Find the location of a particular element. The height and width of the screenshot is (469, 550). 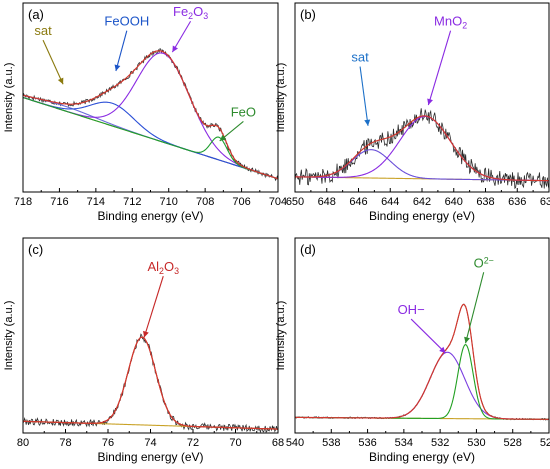

x-tick-label: 538 is located at coordinates (331, 443).